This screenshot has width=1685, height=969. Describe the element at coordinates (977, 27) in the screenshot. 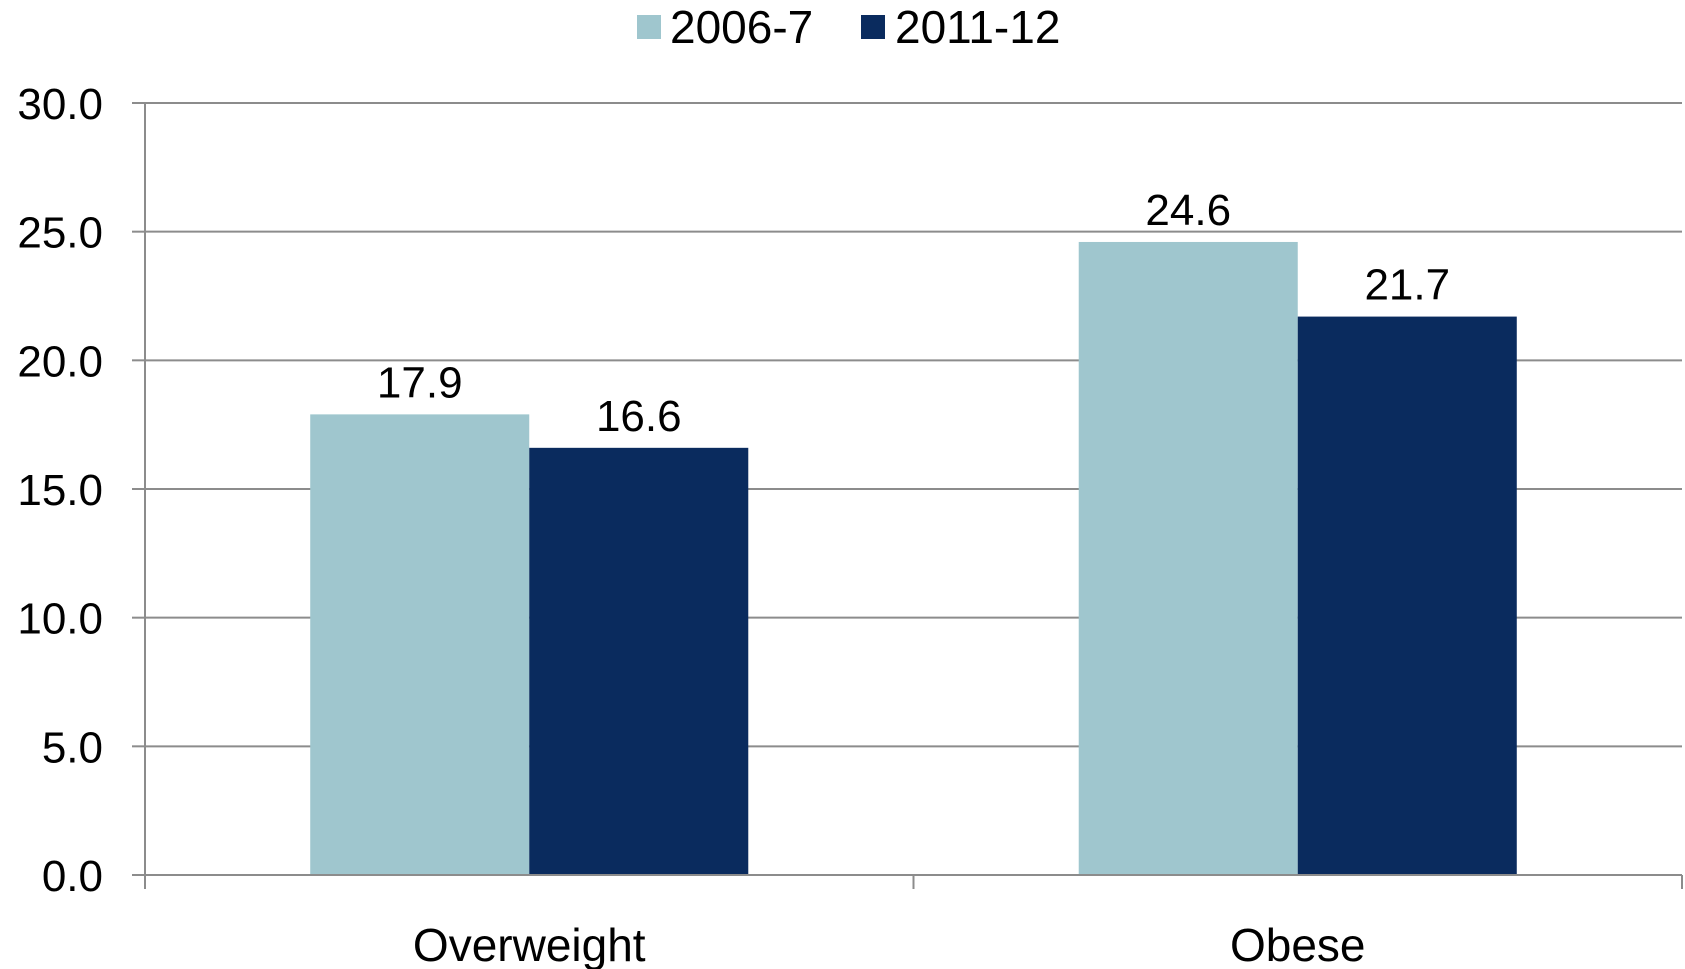

I see `legend-label-2011-12: 2011-12` at that location.